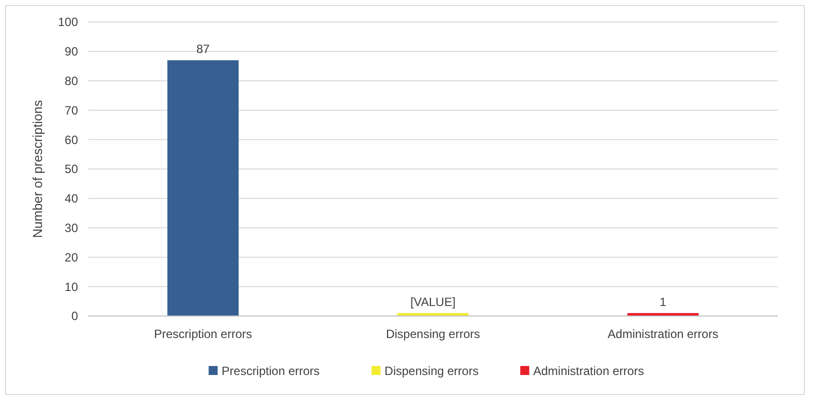 This screenshot has height=401, width=815. I want to click on y-tick-label: 30, so click(71, 228).